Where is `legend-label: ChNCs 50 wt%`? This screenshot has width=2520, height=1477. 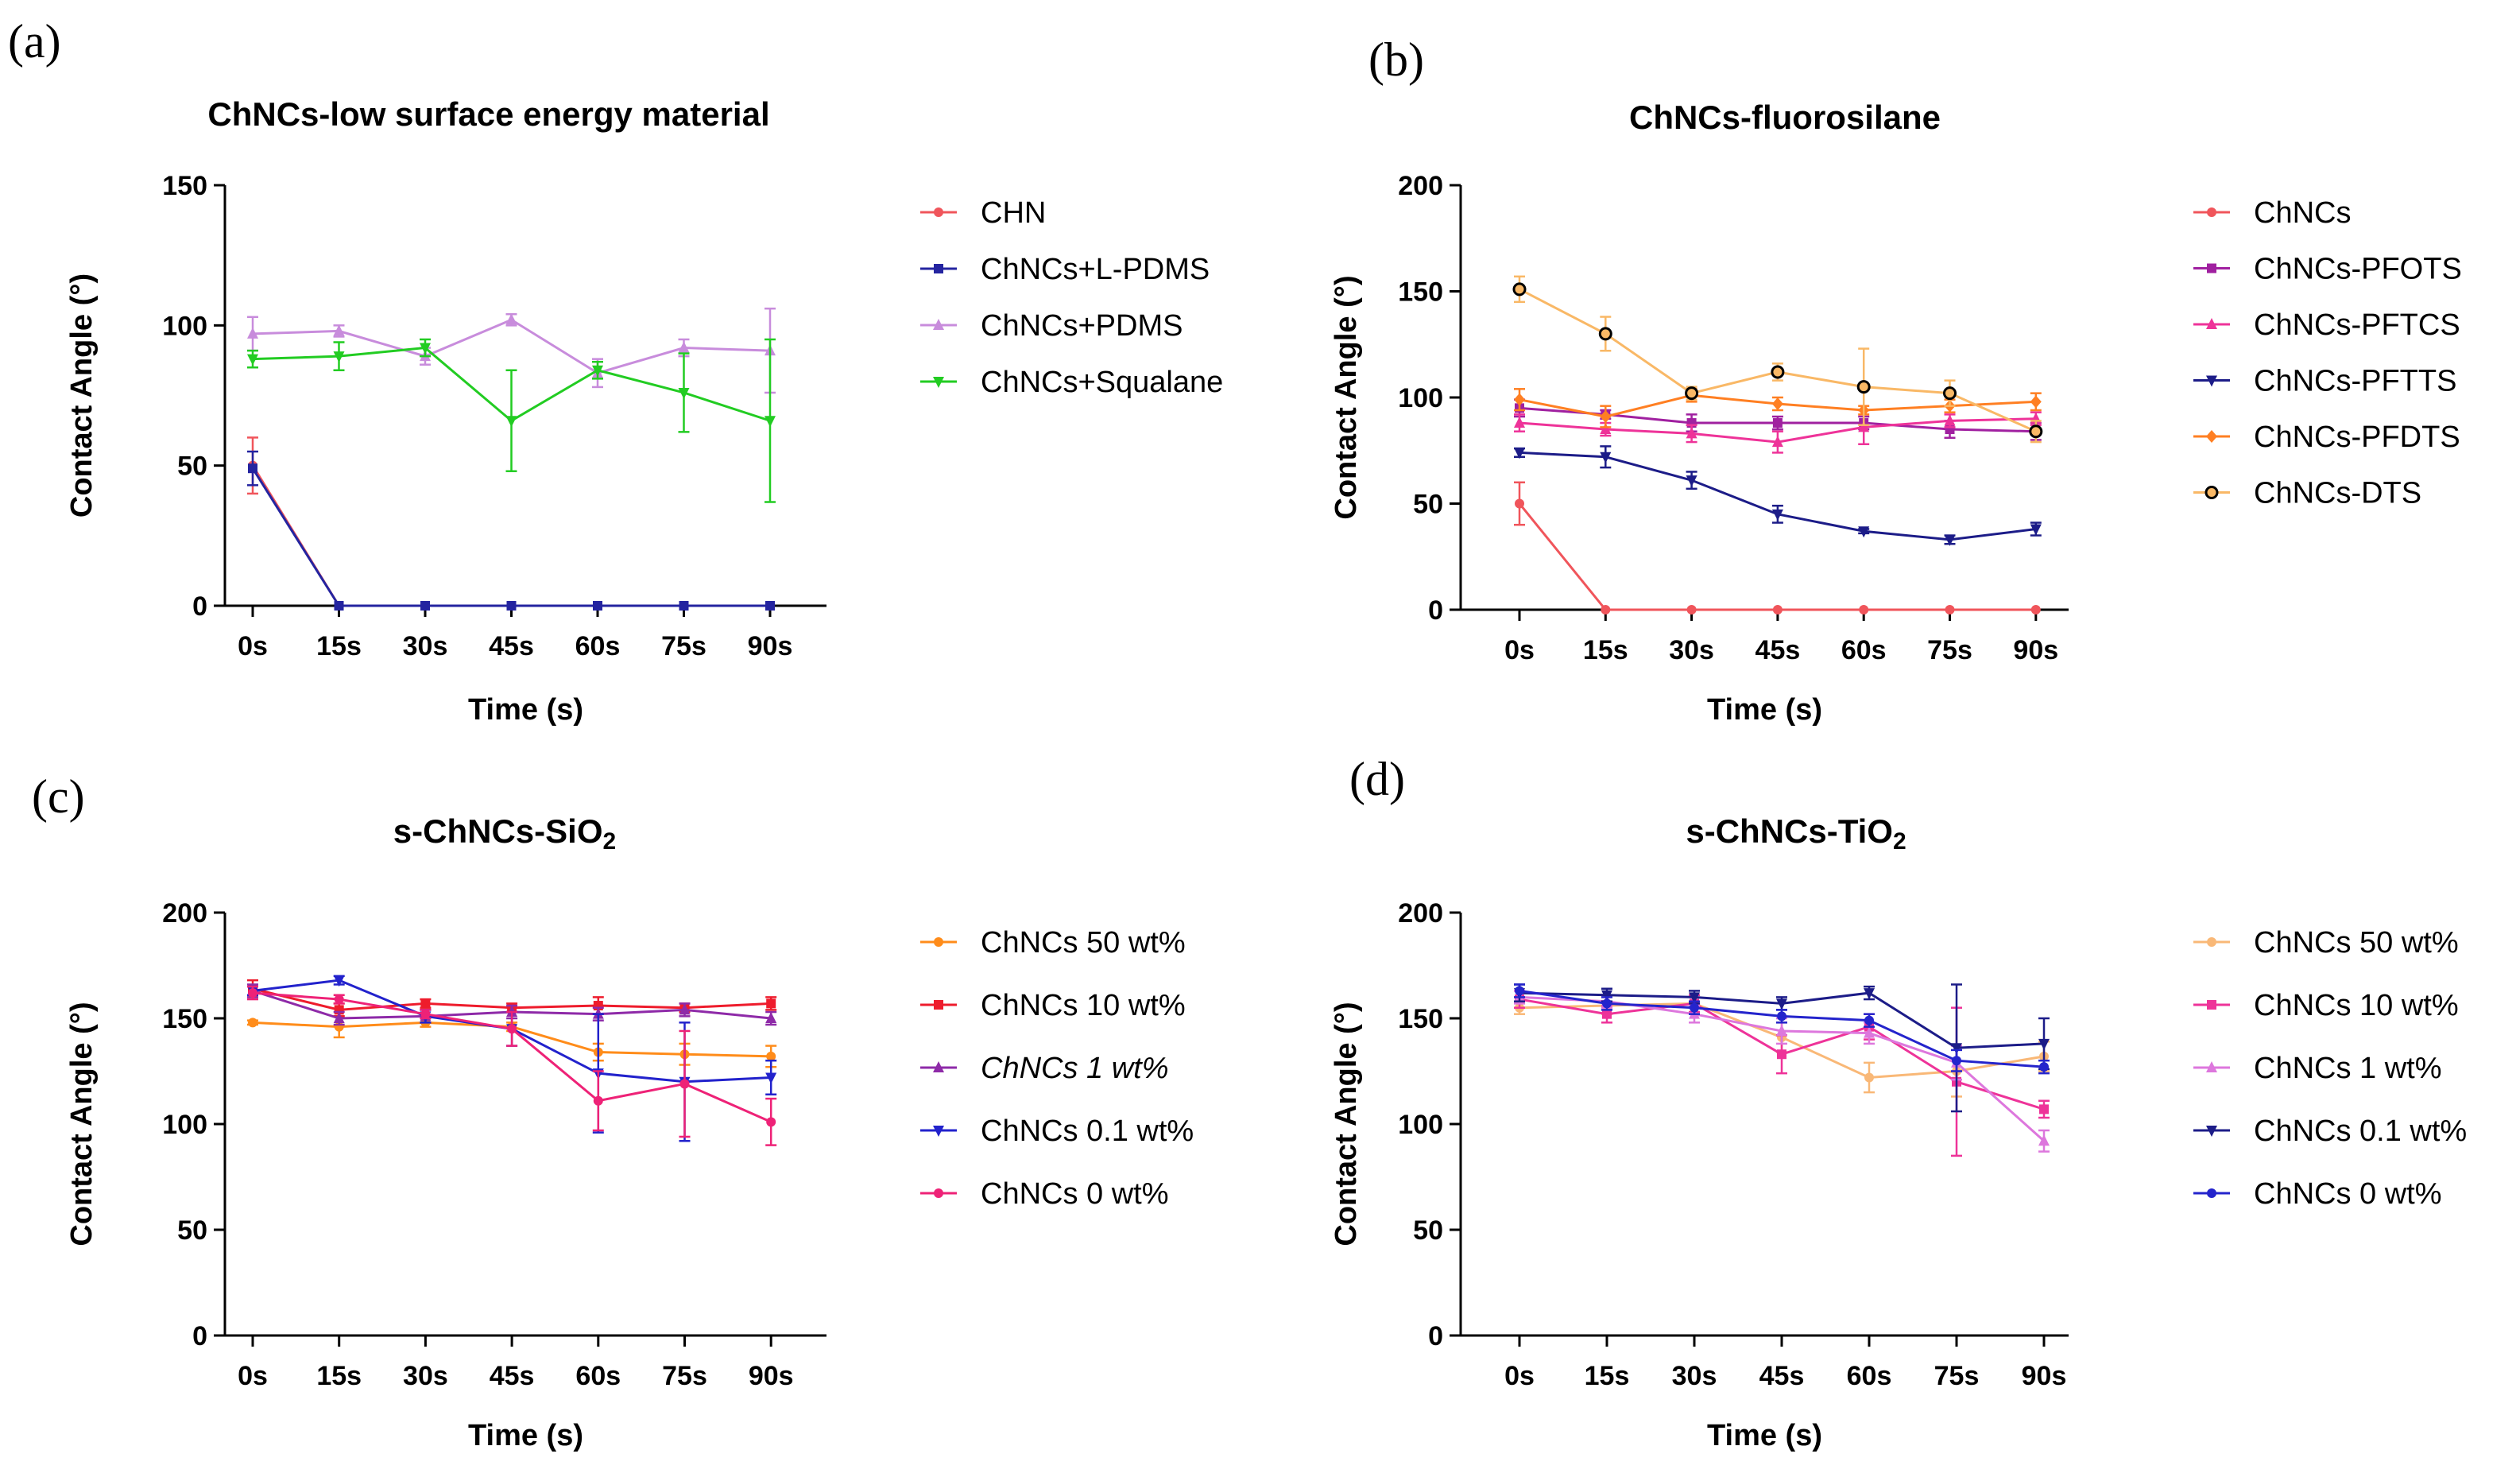
legend-label: ChNCs 50 wt% is located at coordinates (2356, 942).